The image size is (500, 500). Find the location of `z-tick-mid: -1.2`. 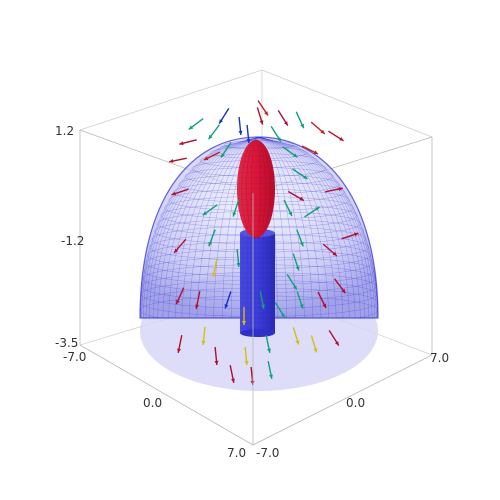

z-tick-mid: -1.2 is located at coordinates (72, 241).